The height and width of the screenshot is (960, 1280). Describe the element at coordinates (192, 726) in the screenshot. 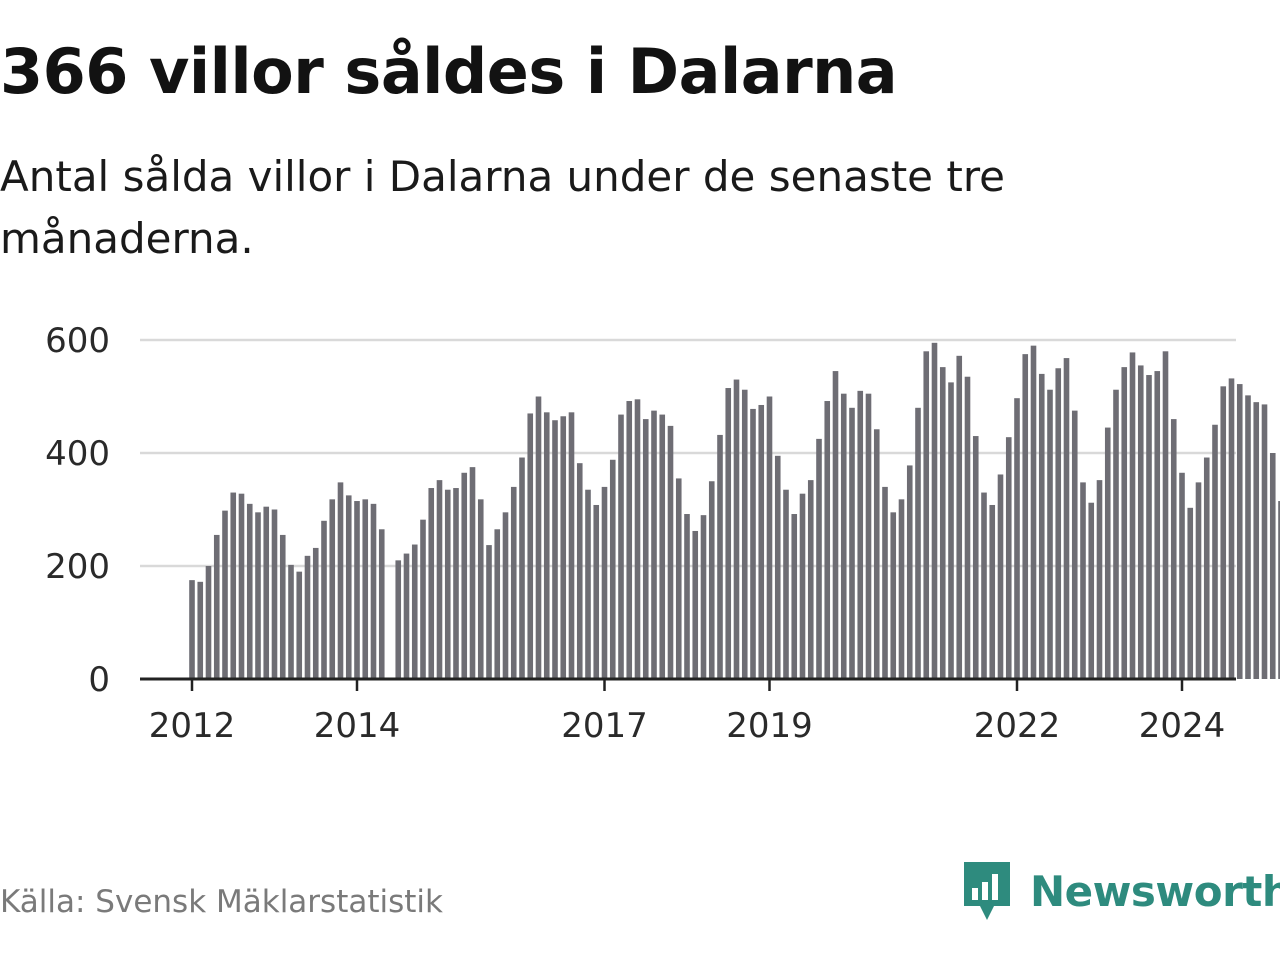

I see `x-tick-label: 2012` at that location.